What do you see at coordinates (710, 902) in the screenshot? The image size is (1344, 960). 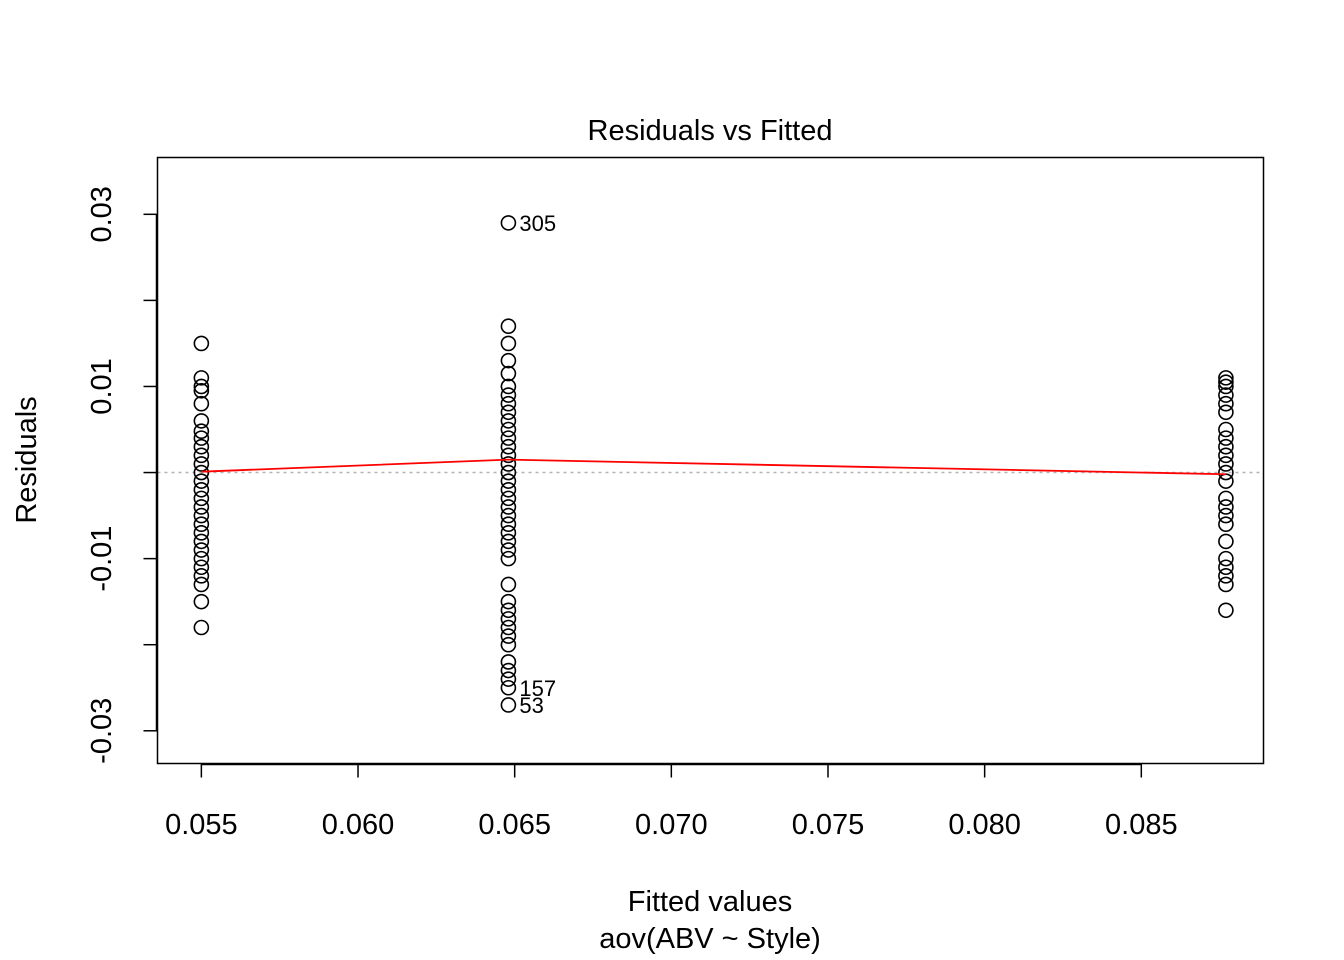 I see `x-axis-label: Fitted values` at bounding box center [710, 902].